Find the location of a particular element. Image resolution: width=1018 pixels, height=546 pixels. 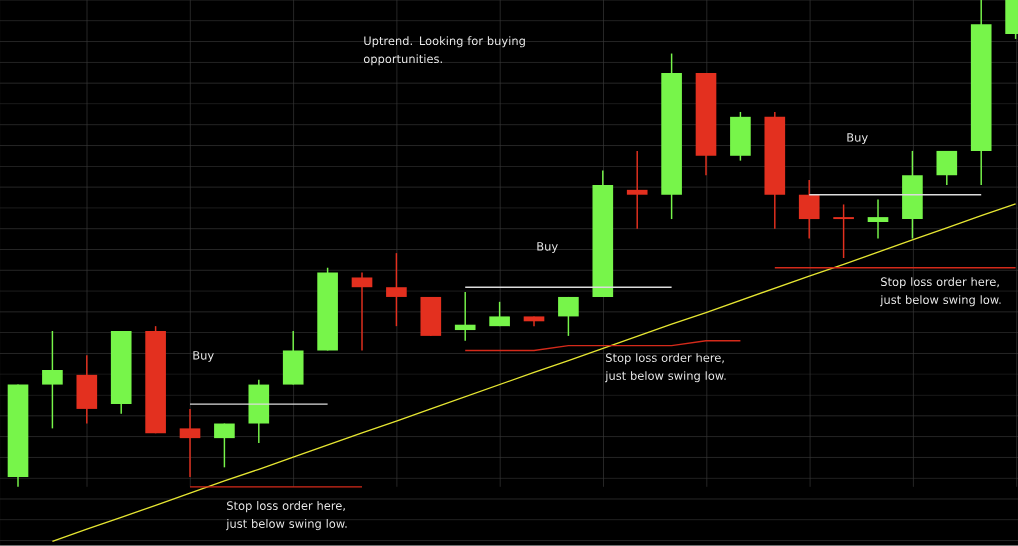

text: Stop loss order here, just below swing low. is located at coordinates (286, 516).